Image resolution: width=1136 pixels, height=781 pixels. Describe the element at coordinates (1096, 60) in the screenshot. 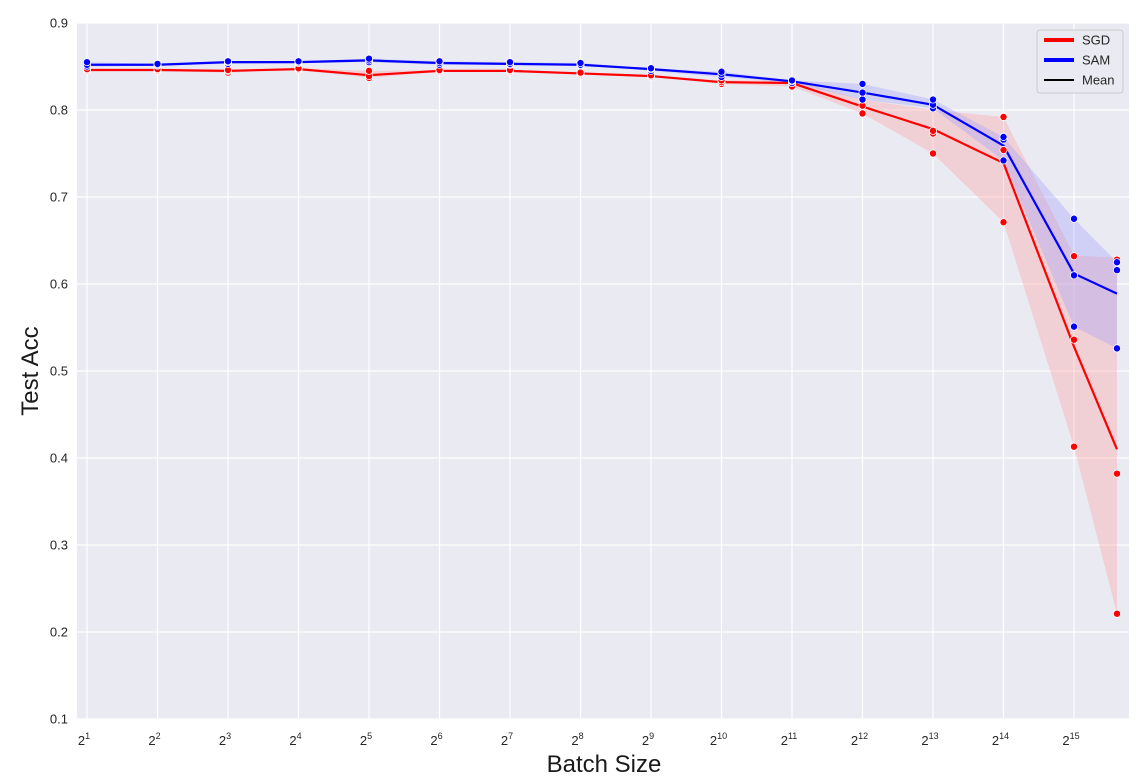

I see `legend-label-sam: SAM` at that location.